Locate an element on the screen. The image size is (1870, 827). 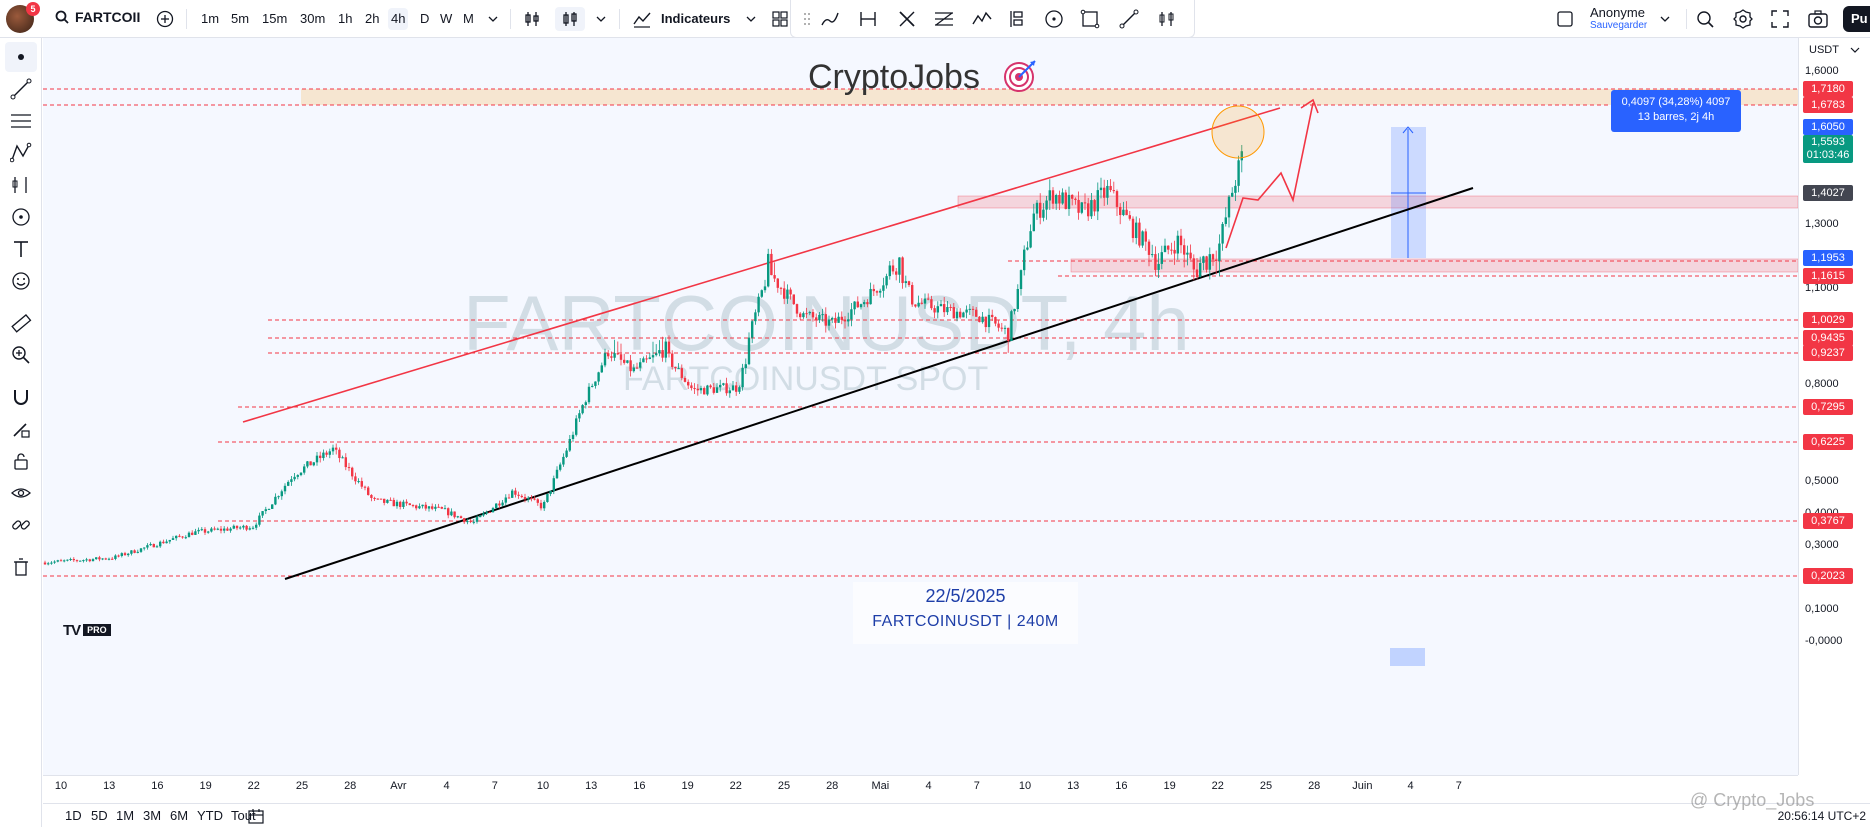
range-ytd: YTD is located at coordinates (210, 815).